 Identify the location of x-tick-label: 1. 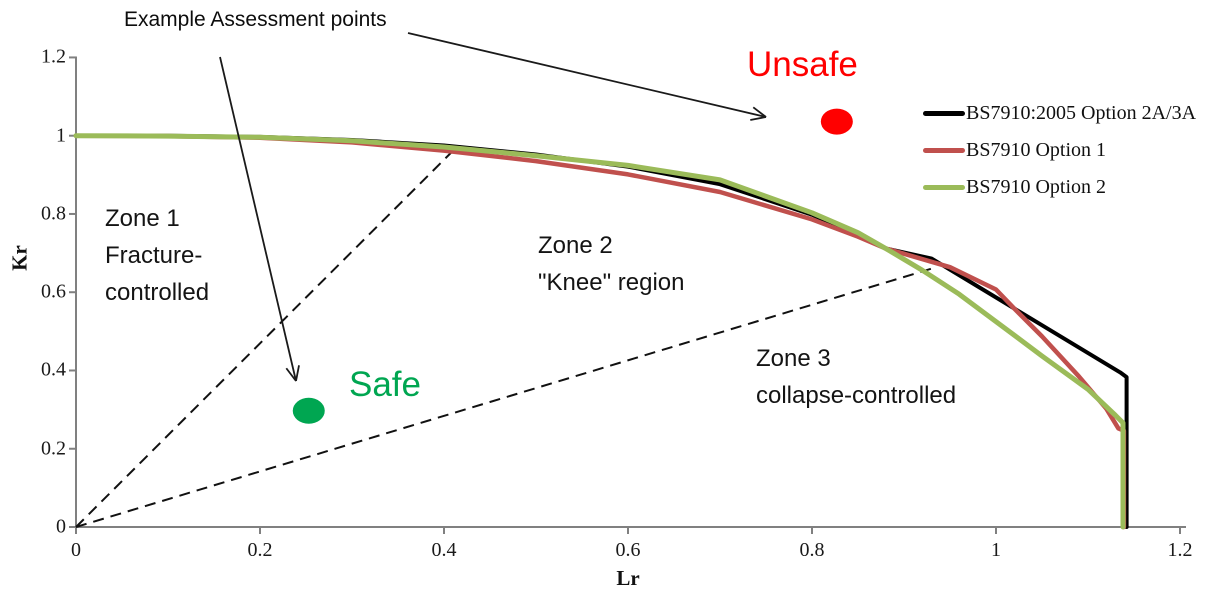
(996, 550).